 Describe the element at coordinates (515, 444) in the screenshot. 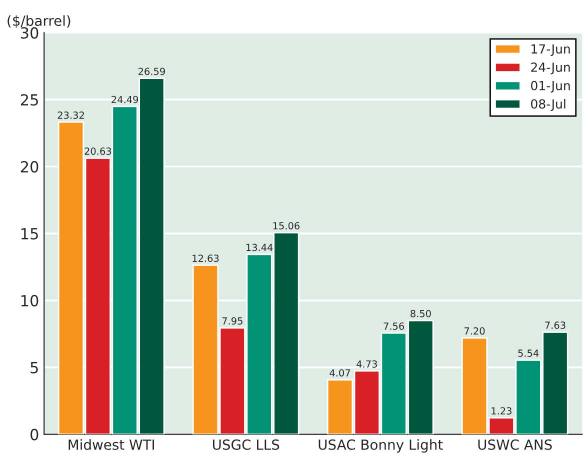

I see `x-tick-label: USWC ANS` at that location.